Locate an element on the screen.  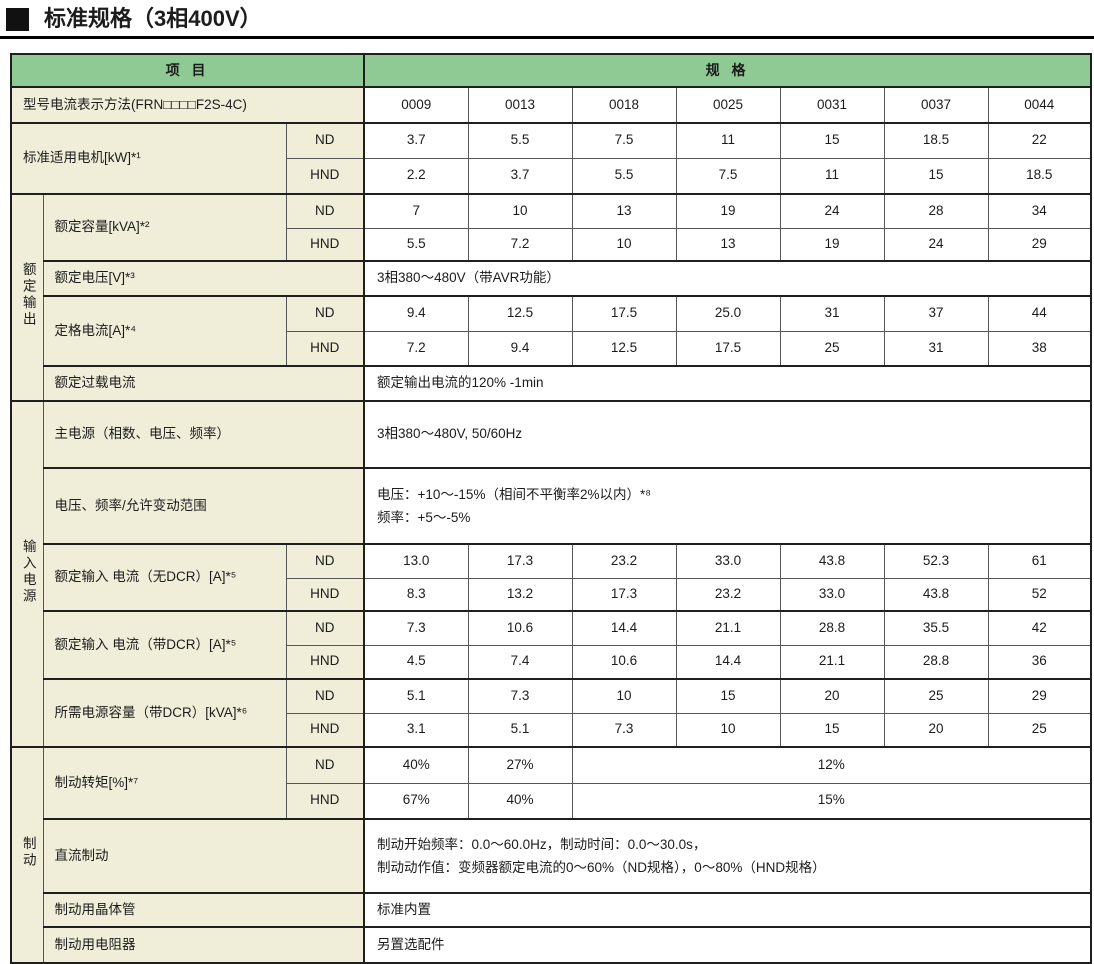
value-cell: 19 is located at coordinates (728, 211).